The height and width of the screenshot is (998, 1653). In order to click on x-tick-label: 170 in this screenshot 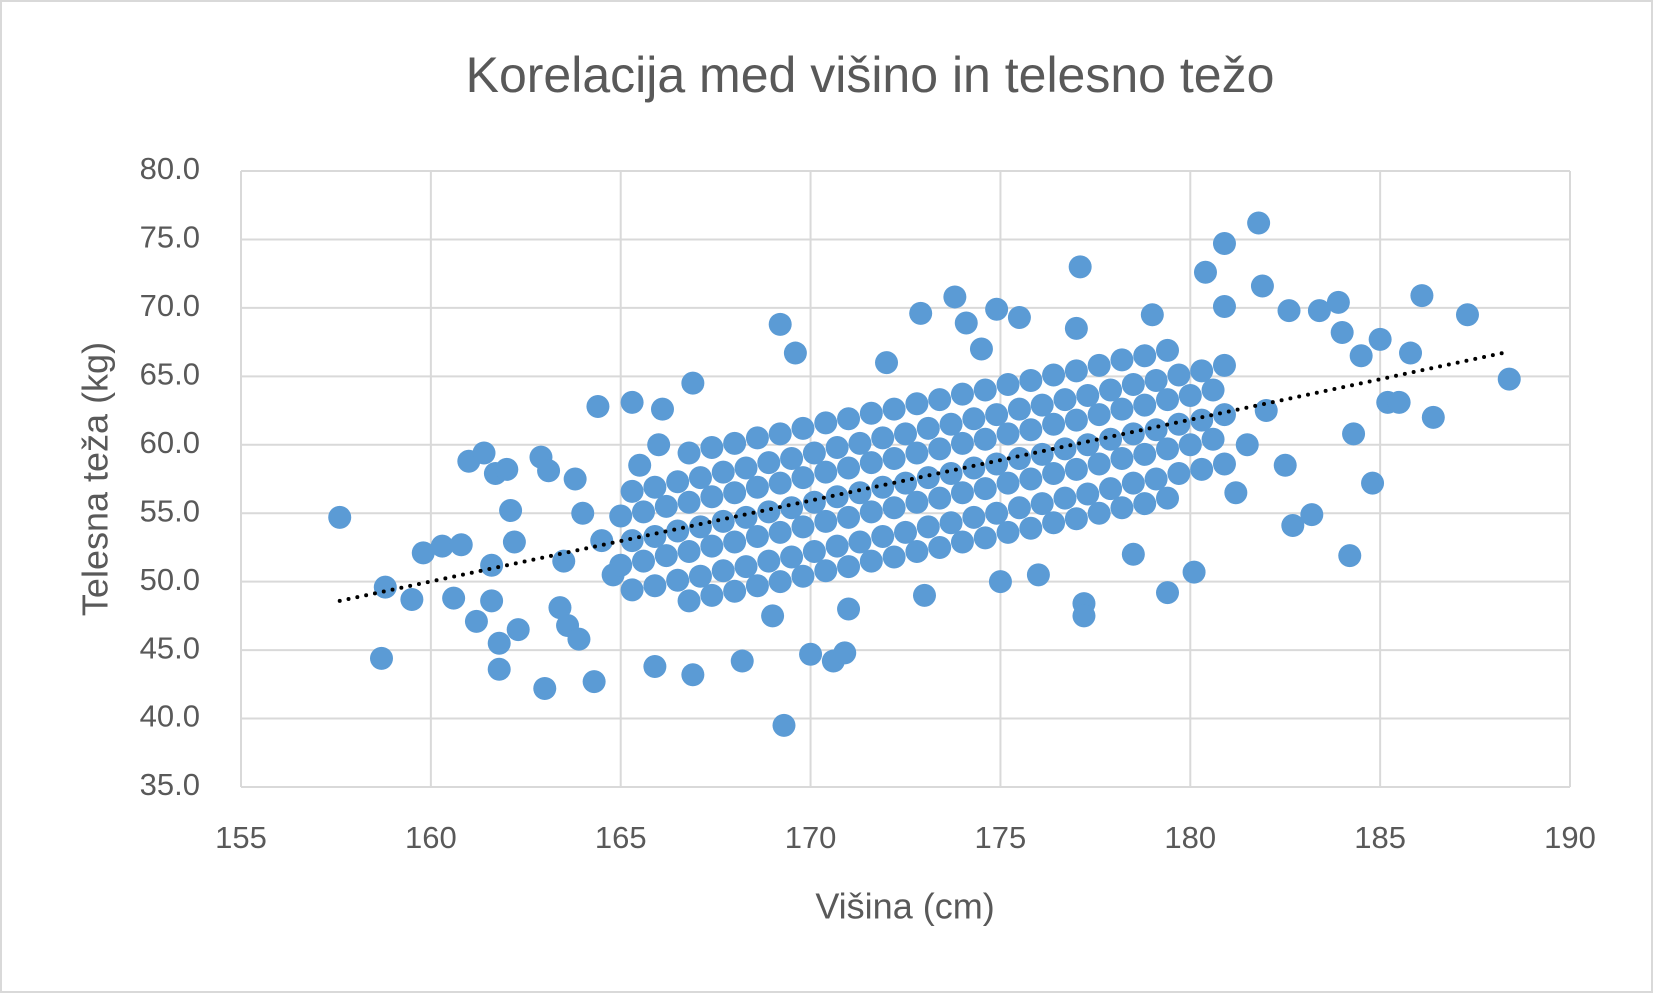, I will do `click(811, 837)`.